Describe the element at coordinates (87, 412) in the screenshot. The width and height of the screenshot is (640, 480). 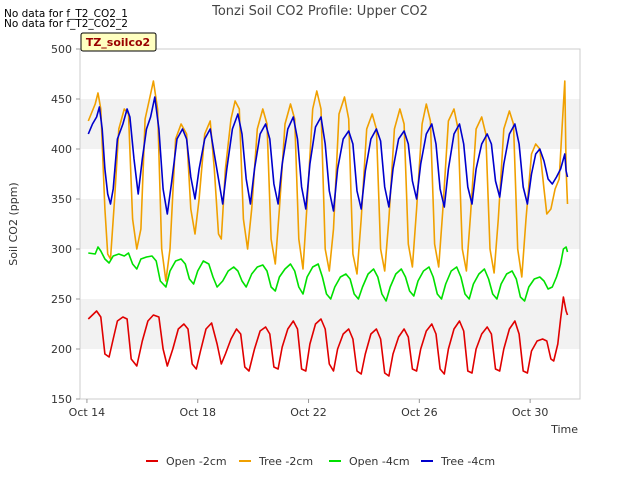
I see `x-tick-label: Oct 14` at that location.